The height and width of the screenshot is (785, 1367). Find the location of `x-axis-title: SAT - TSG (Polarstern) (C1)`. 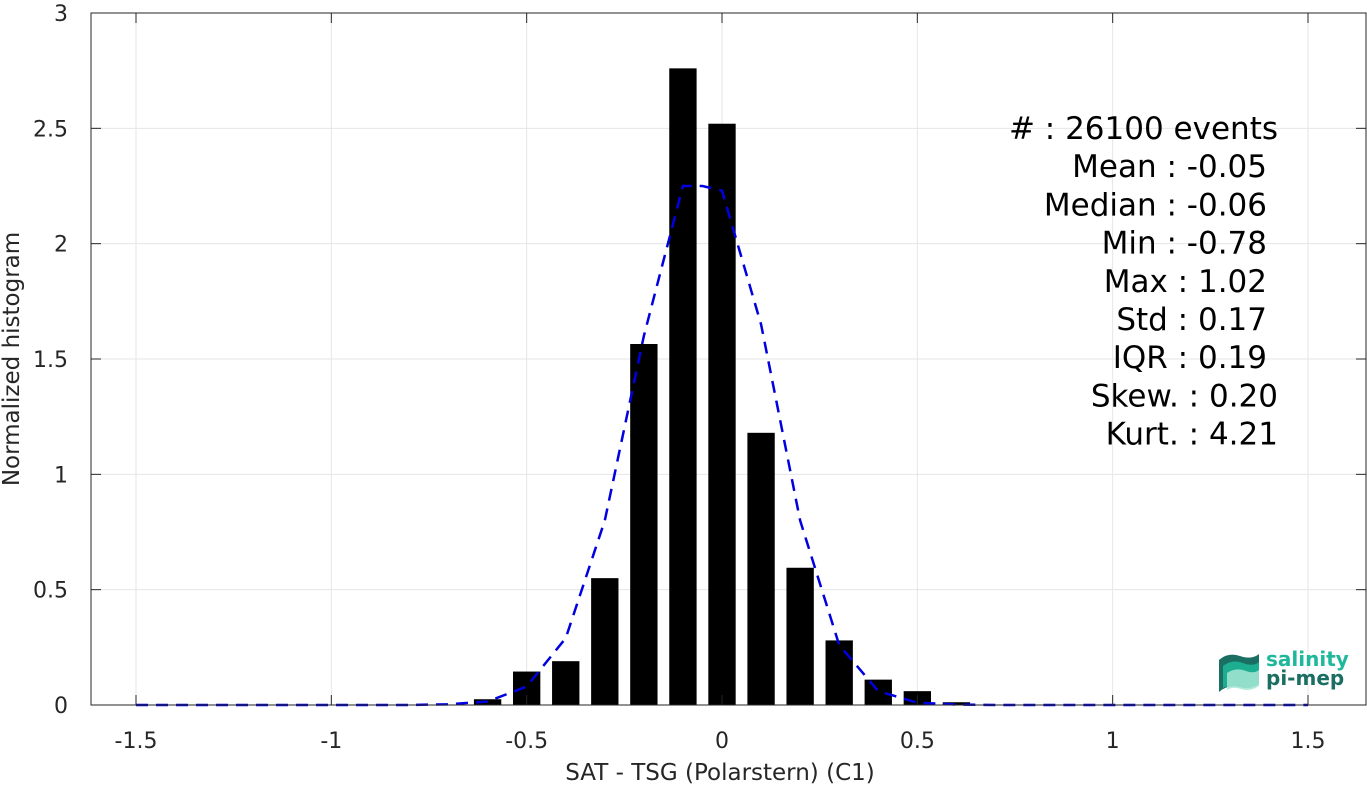

x-axis-title: SAT - TSG (Polarstern) (C1) is located at coordinates (719, 772).